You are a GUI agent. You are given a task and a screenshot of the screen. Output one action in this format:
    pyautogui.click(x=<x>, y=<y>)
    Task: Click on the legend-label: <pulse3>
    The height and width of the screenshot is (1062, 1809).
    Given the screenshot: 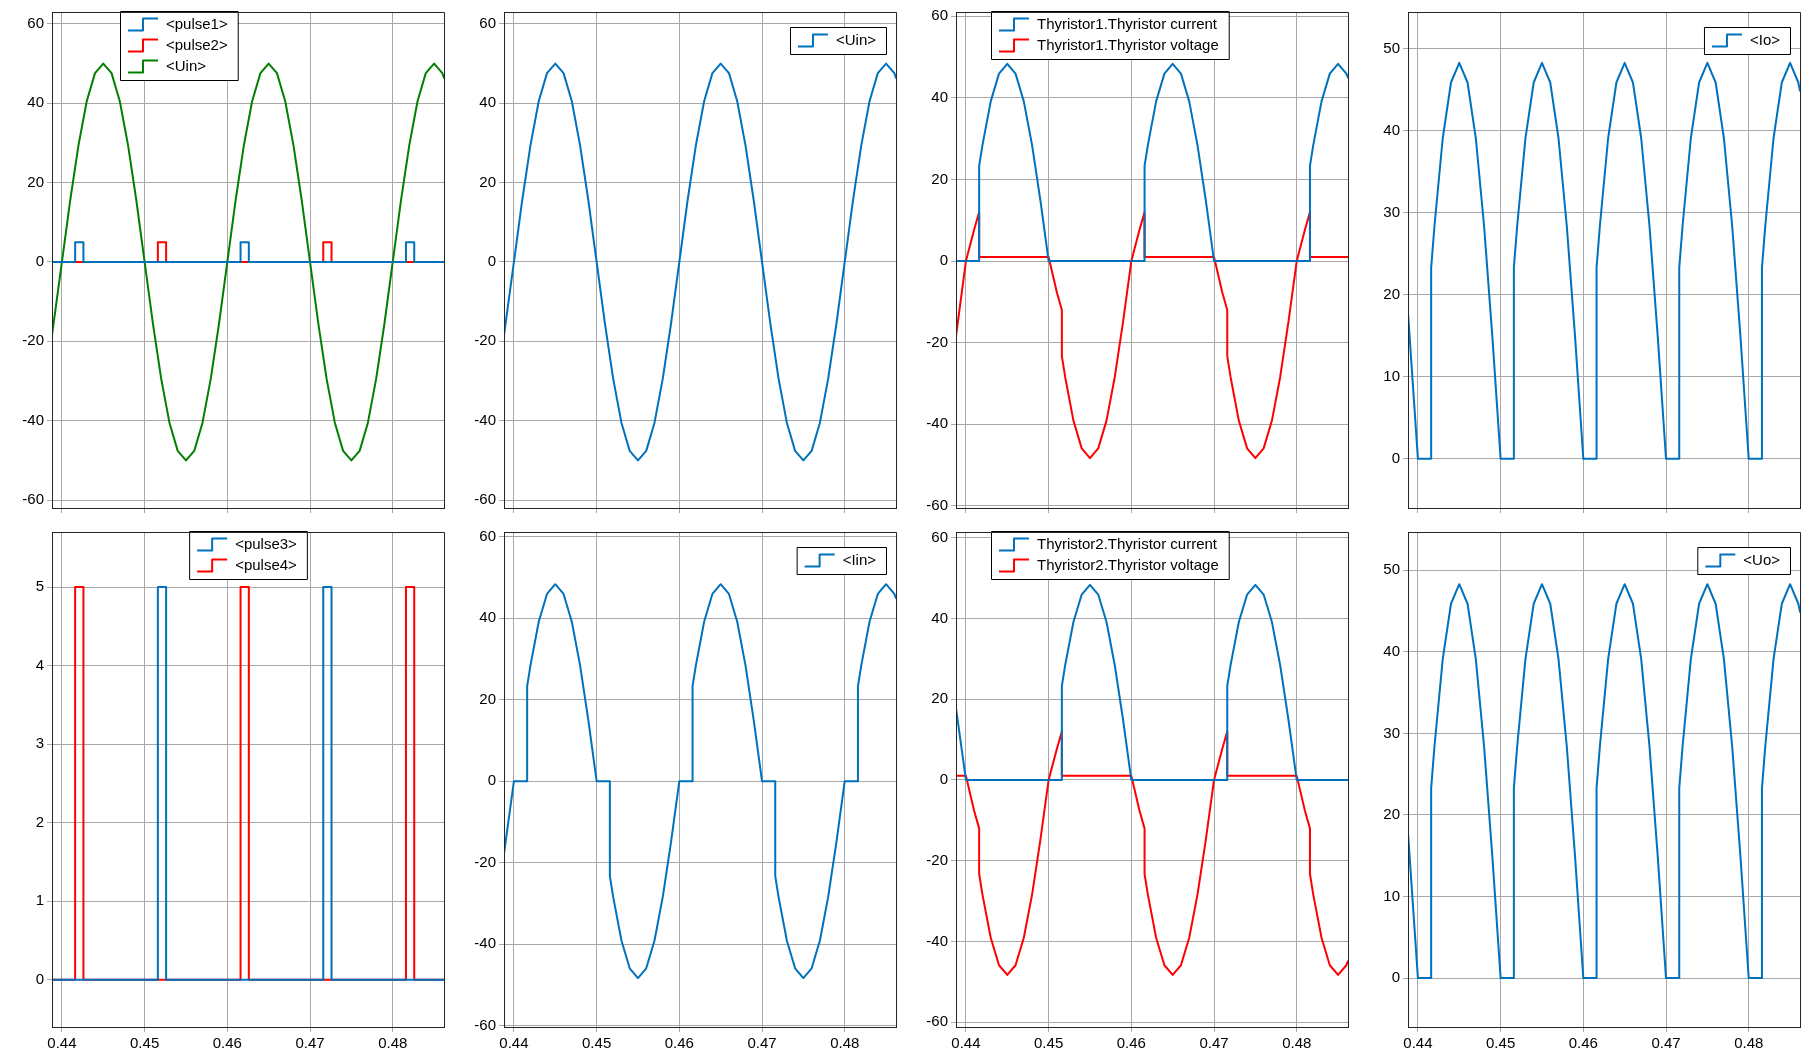 What is the action you would take?
    pyautogui.click(x=266, y=543)
    